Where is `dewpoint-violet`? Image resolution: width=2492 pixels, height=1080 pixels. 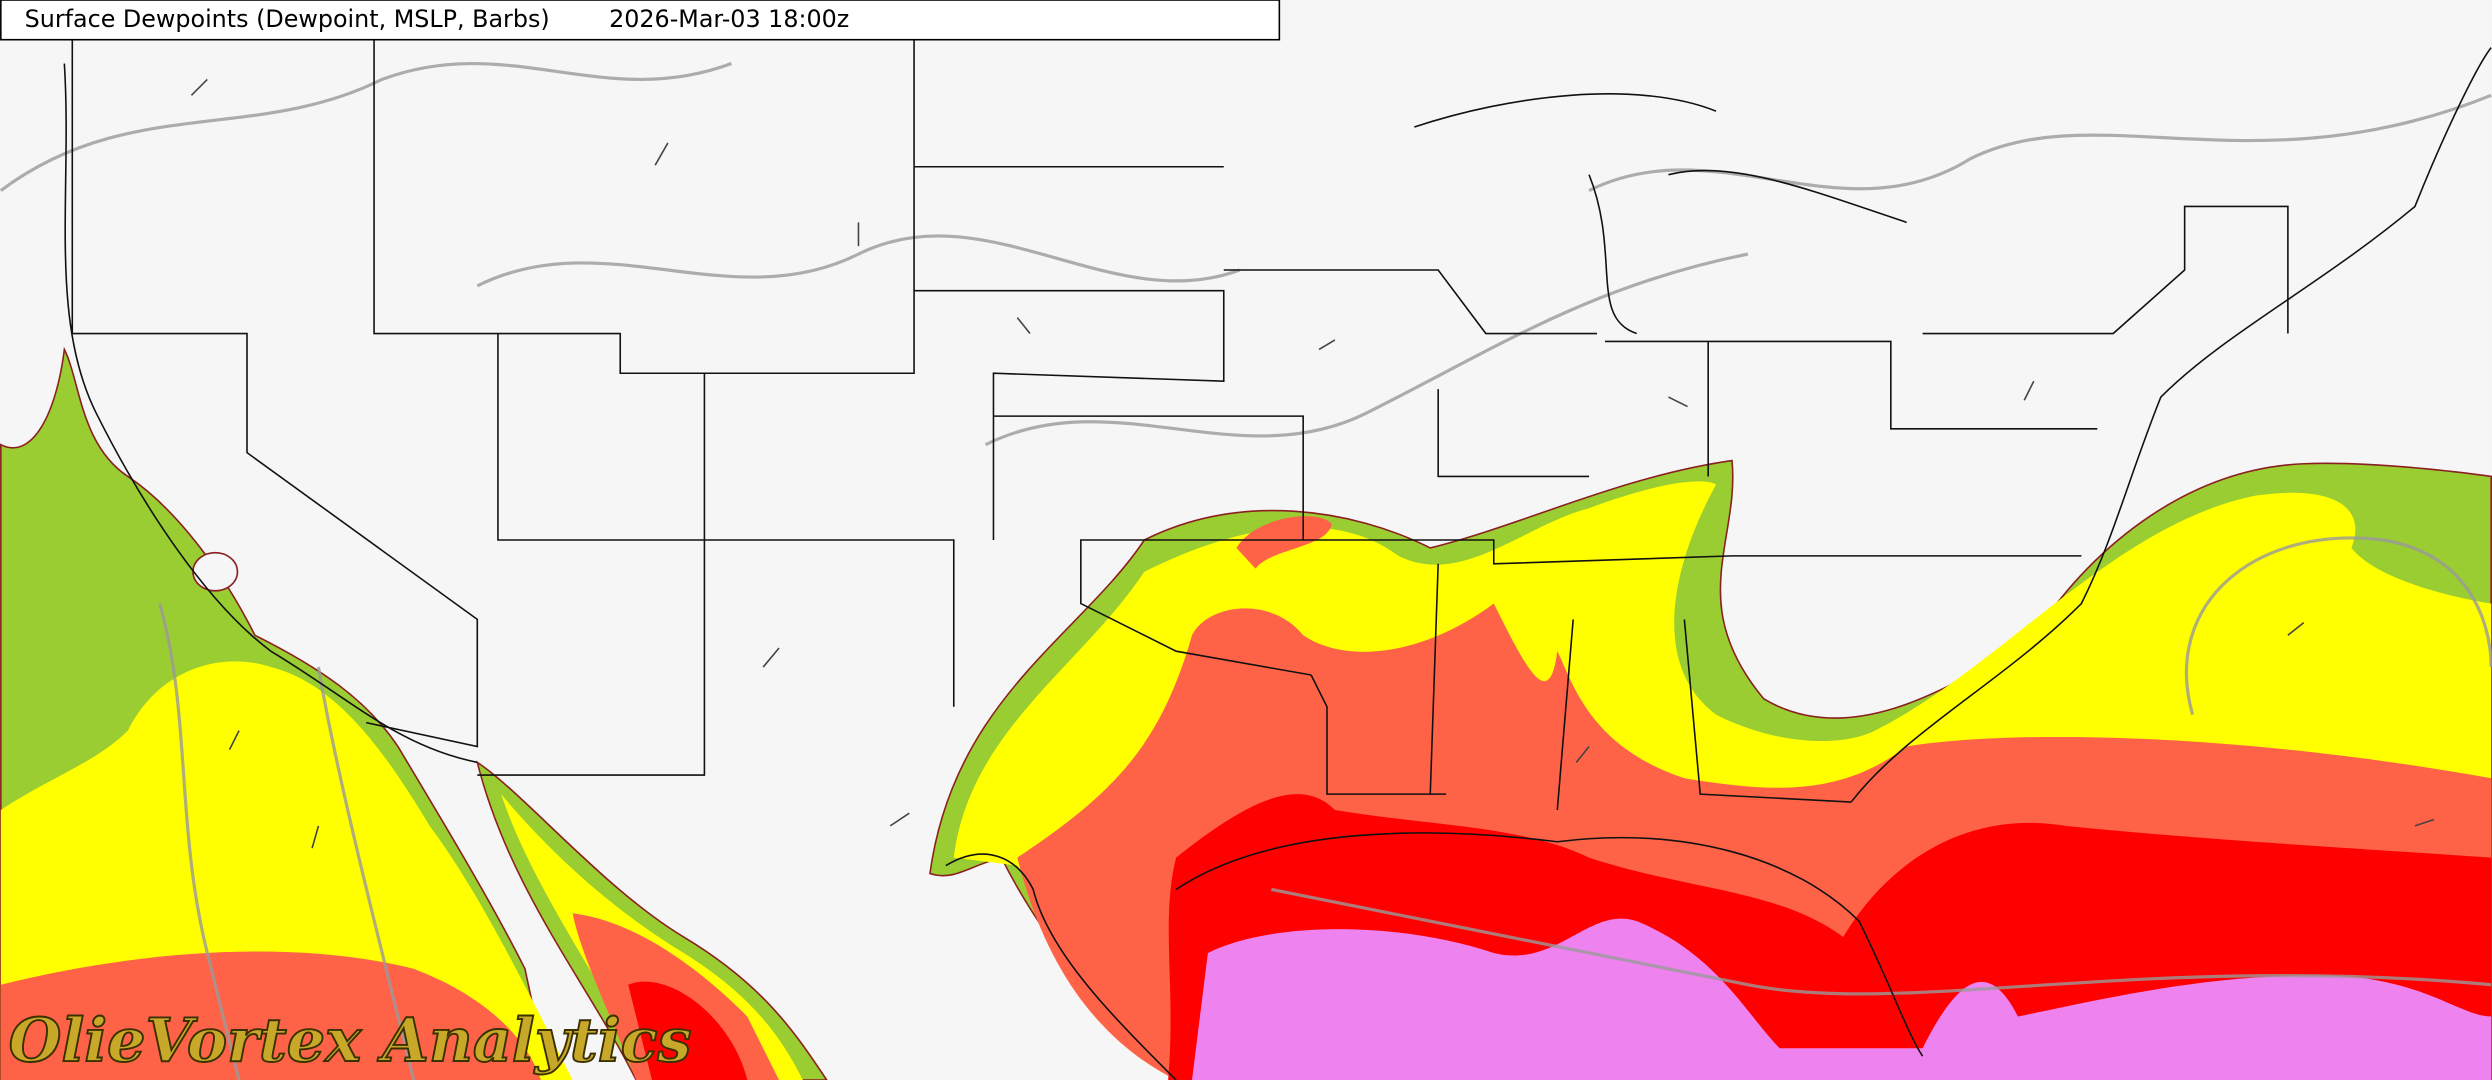 dewpoint-violet is located at coordinates (1842, 999).